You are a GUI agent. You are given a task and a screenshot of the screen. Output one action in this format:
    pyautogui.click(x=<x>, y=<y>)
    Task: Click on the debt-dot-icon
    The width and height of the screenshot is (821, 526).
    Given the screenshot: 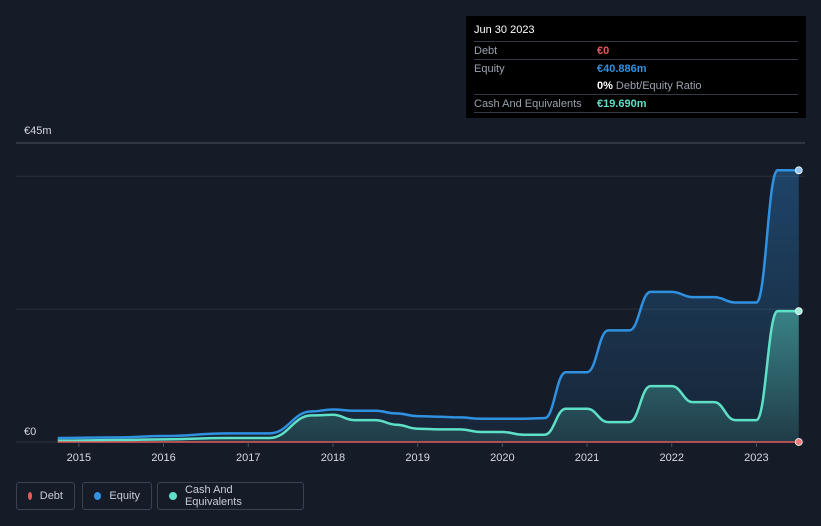 What is the action you would take?
    pyautogui.click(x=30, y=496)
    